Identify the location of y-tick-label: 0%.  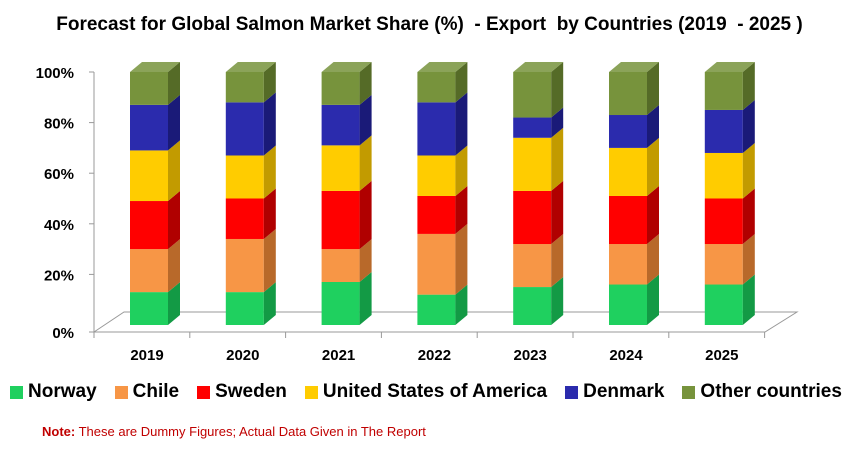
(63, 333).